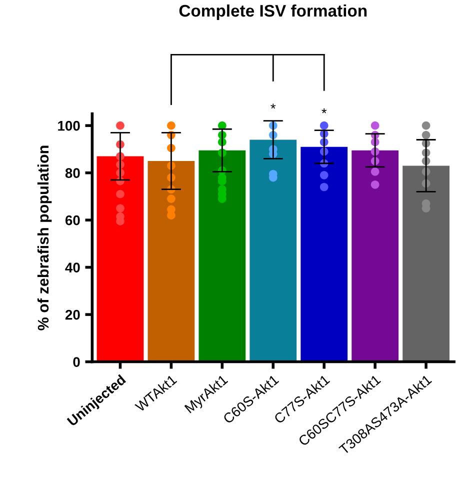  Describe the element at coordinates (72, 315) in the screenshot. I see `y-tick-label: 20` at that location.